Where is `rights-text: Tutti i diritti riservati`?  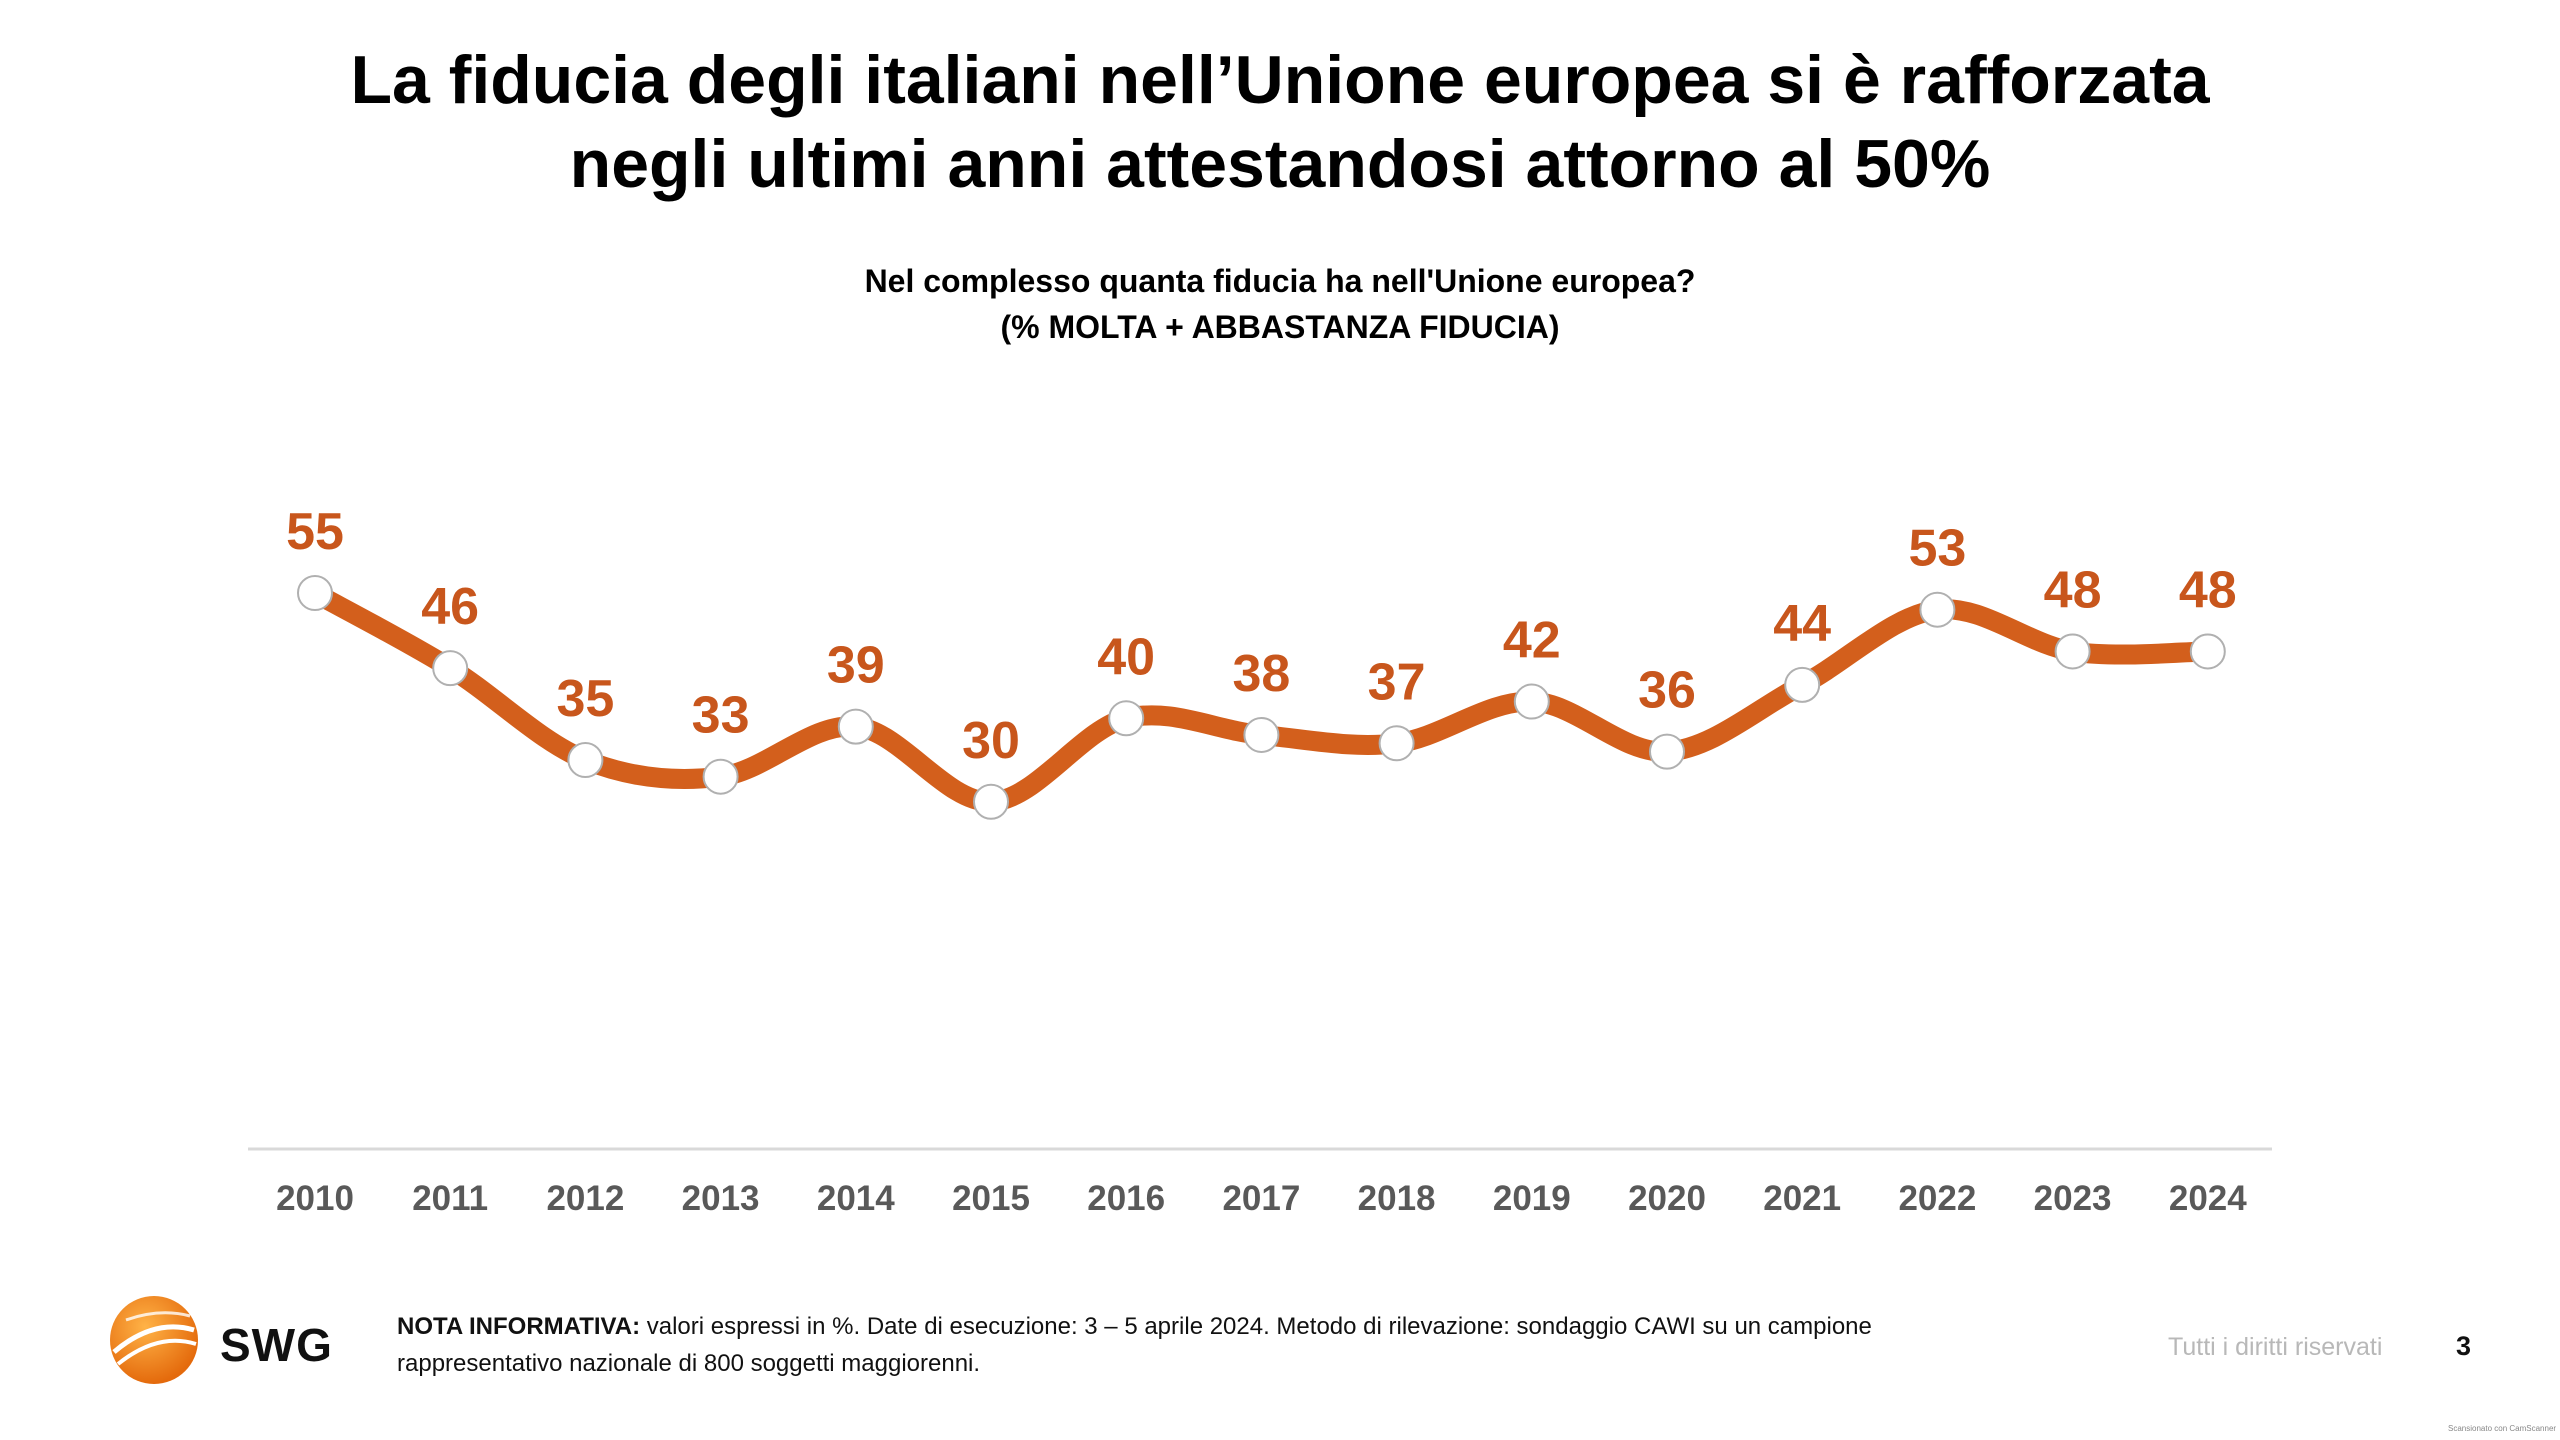
rights-text: Tutti i diritti riservati is located at coordinates (2275, 1347).